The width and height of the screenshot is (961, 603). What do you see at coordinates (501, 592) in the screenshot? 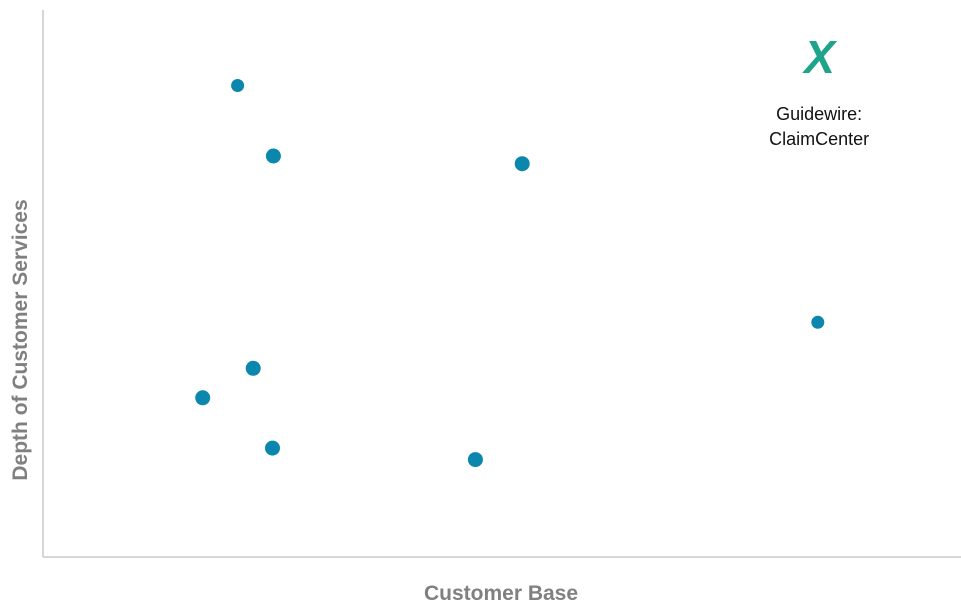
I see `x-axis-title: Customer Base` at bounding box center [501, 592].